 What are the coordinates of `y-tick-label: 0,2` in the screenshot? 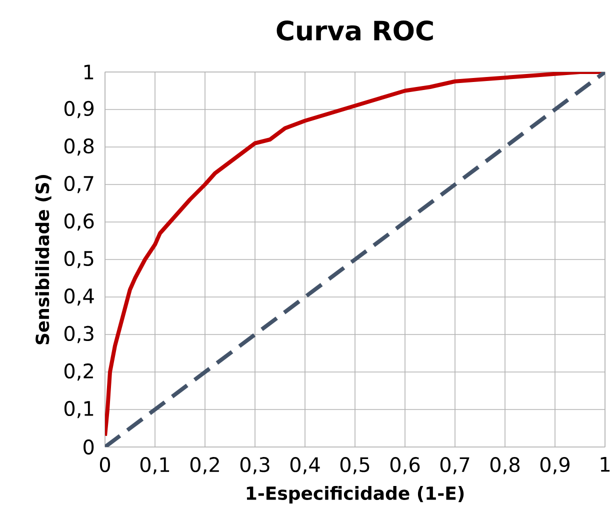 It's located at (78, 372).